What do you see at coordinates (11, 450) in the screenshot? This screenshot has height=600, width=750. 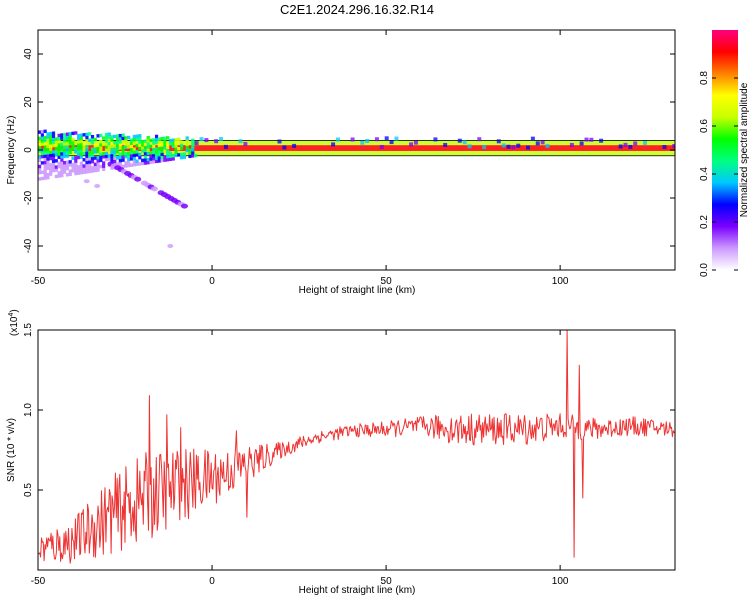 I see `snr-y-axis-label: SNR (10 * v/v)` at bounding box center [11, 450].